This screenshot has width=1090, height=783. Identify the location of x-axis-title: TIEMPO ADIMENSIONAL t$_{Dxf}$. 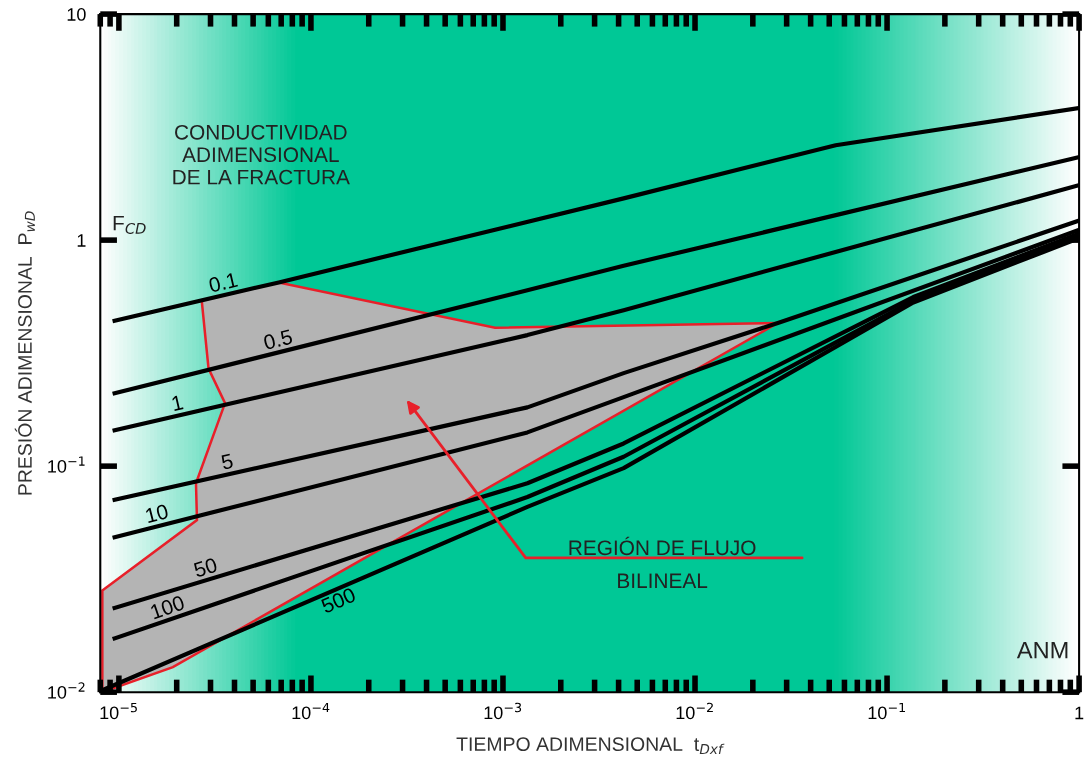
(590, 746).